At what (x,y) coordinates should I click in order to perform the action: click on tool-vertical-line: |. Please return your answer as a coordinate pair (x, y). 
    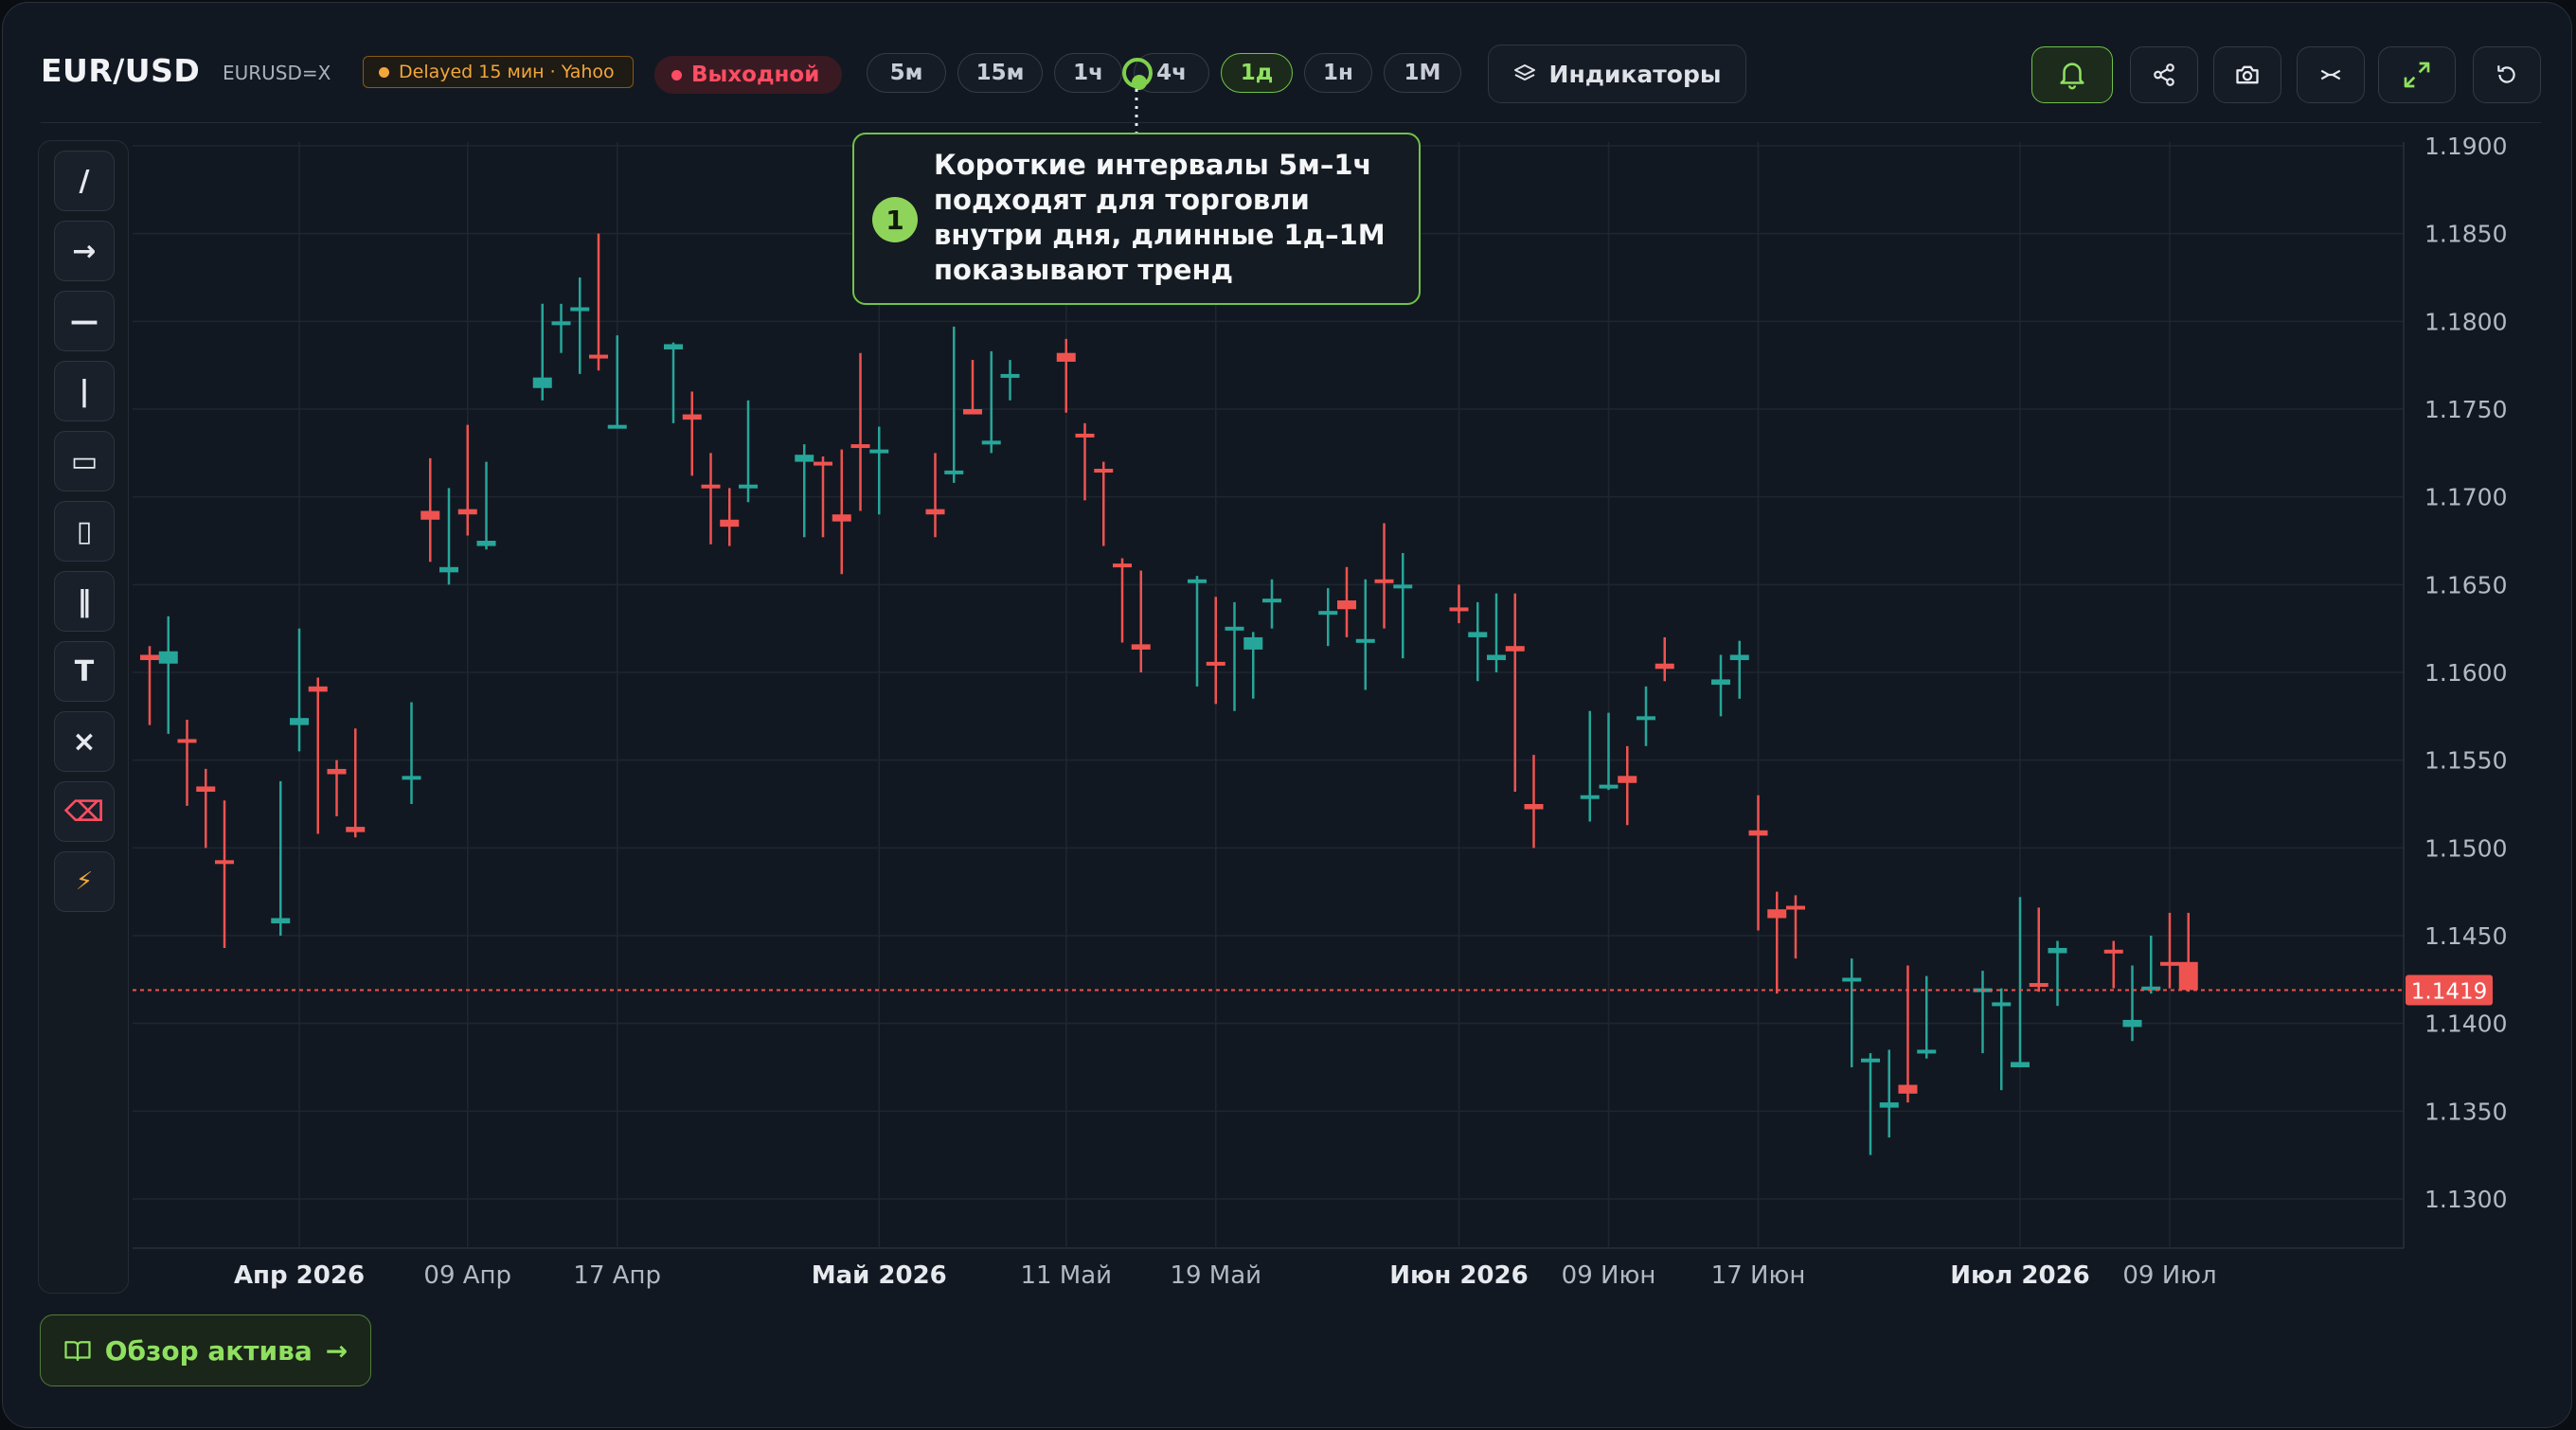
    Looking at the image, I should click on (84, 391).